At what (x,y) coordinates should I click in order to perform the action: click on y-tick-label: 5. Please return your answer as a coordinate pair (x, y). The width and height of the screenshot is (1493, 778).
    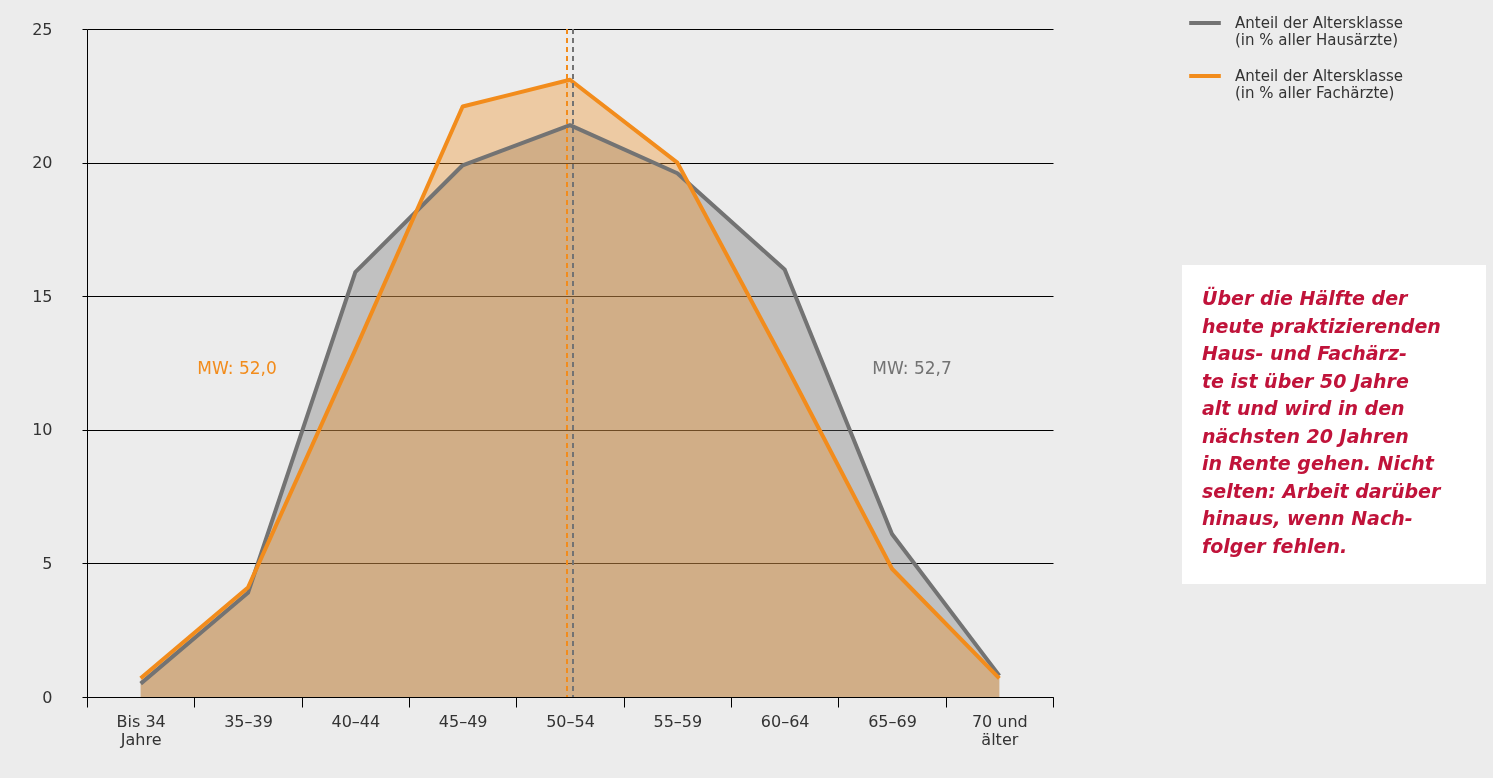
    Looking at the image, I should click on (47, 563).